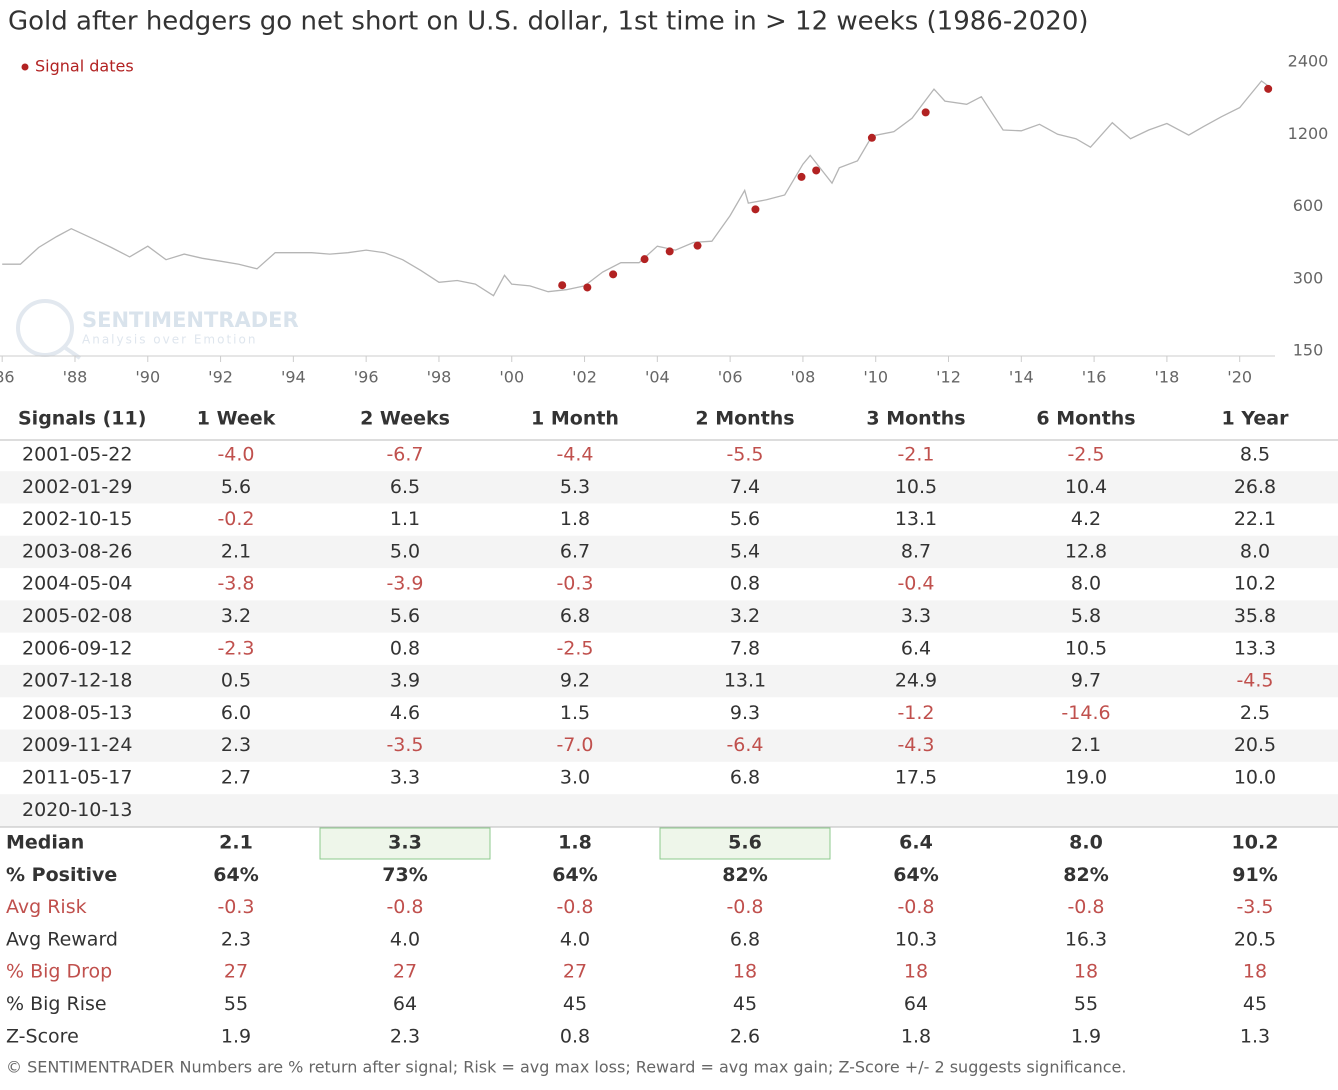 The image size is (1338, 1090). I want to click on x-tick-label: '08, so click(803, 377).